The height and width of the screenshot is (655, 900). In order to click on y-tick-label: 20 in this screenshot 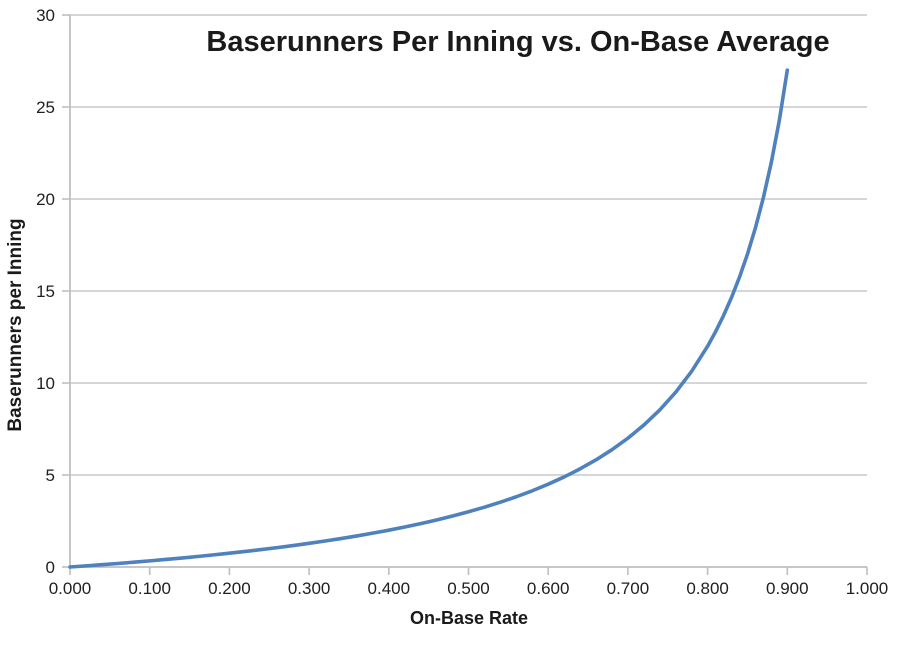, I will do `click(45, 199)`.